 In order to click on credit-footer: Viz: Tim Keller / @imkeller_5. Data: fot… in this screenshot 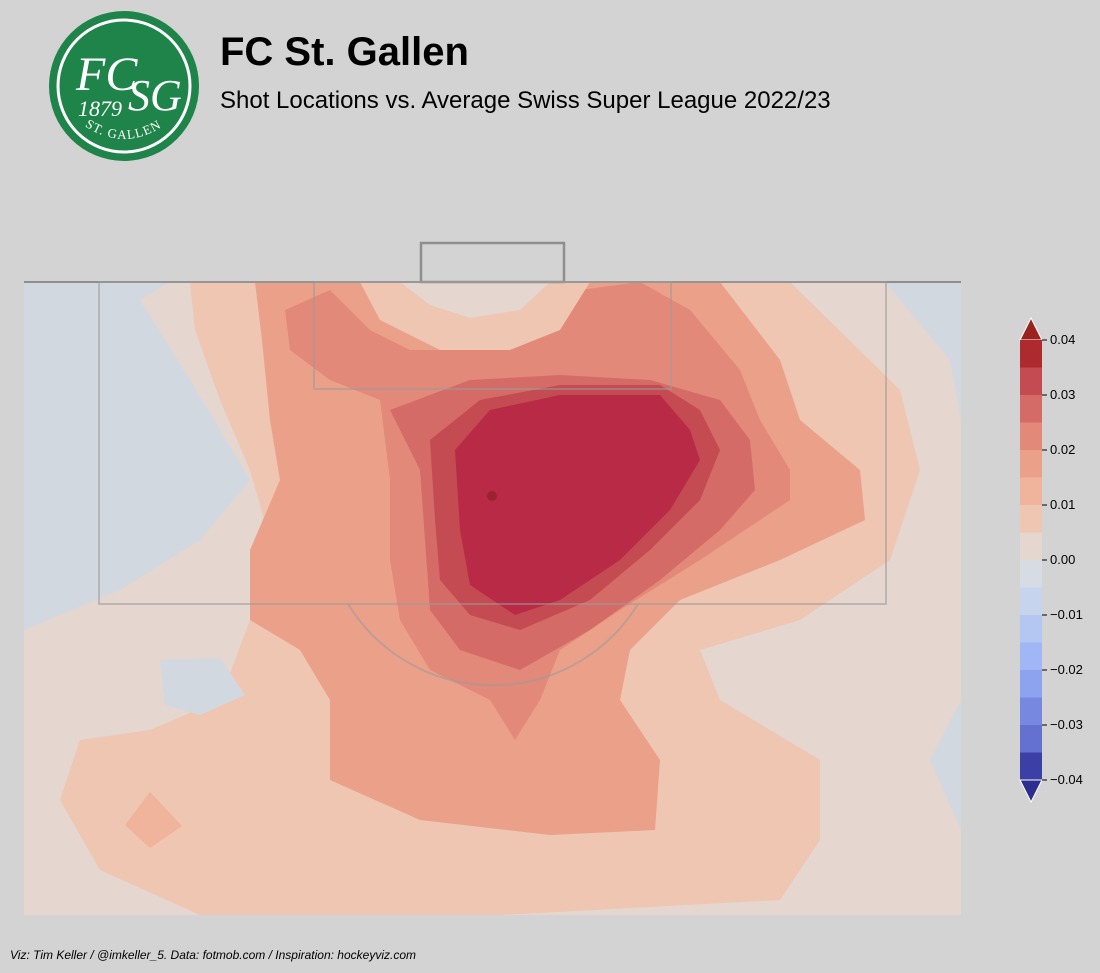, I will do `click(213, 955)`.